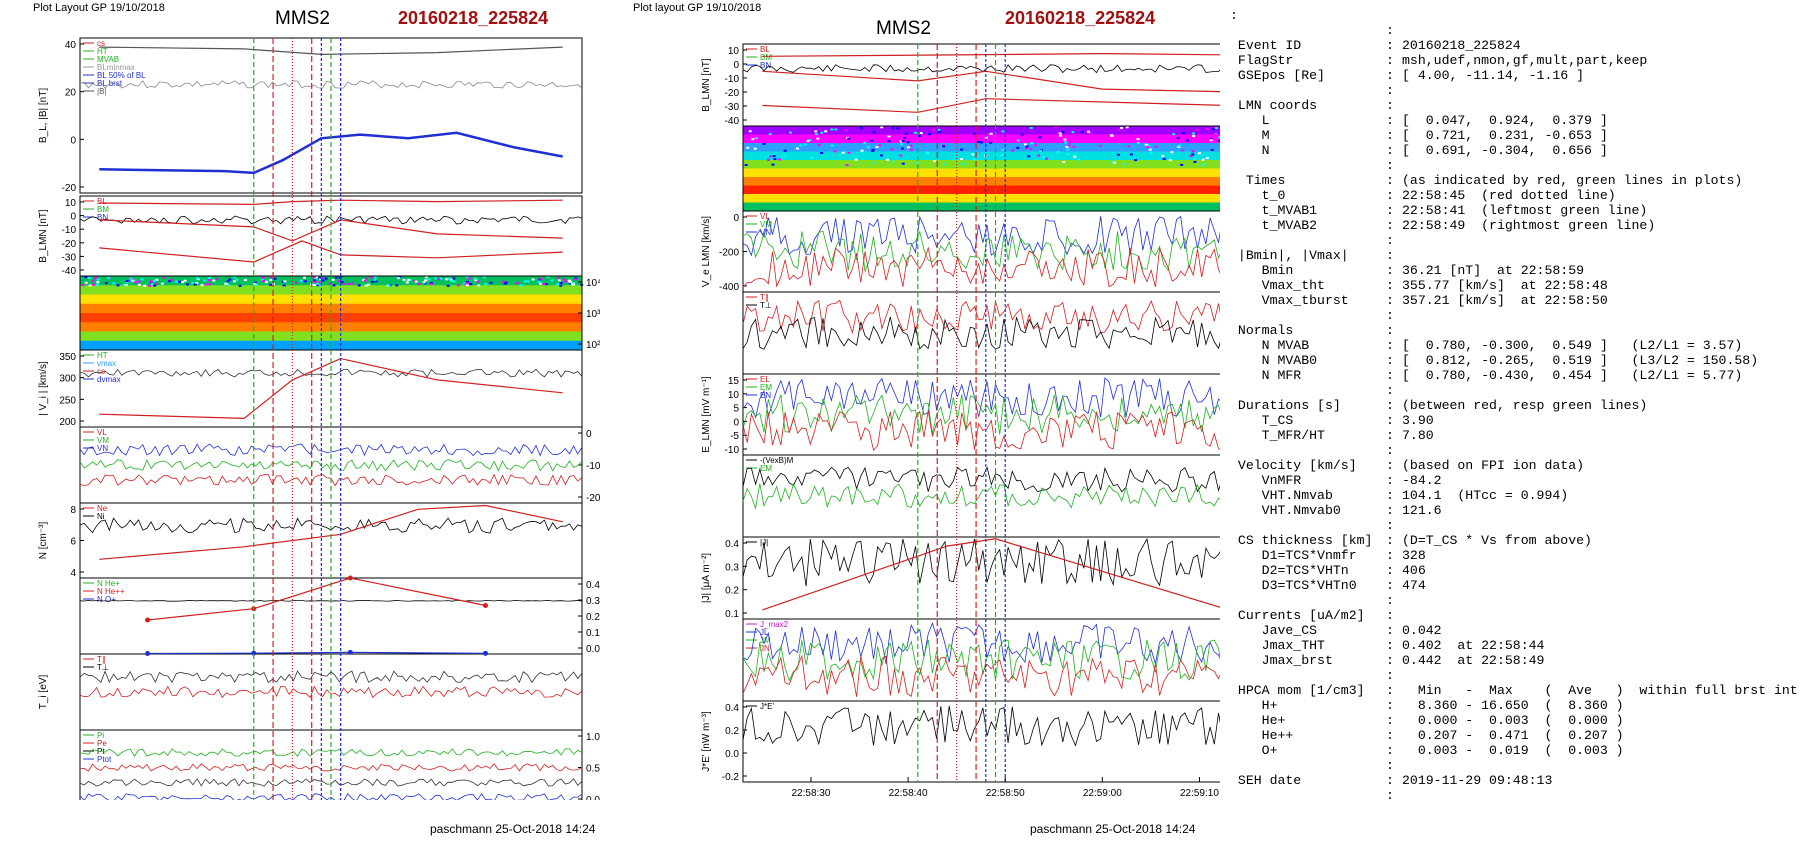 This screenshot has height=841, width=1804. Describe the element at coordinates (991, 105) in the screenshot. I see `series-bn` at that location.